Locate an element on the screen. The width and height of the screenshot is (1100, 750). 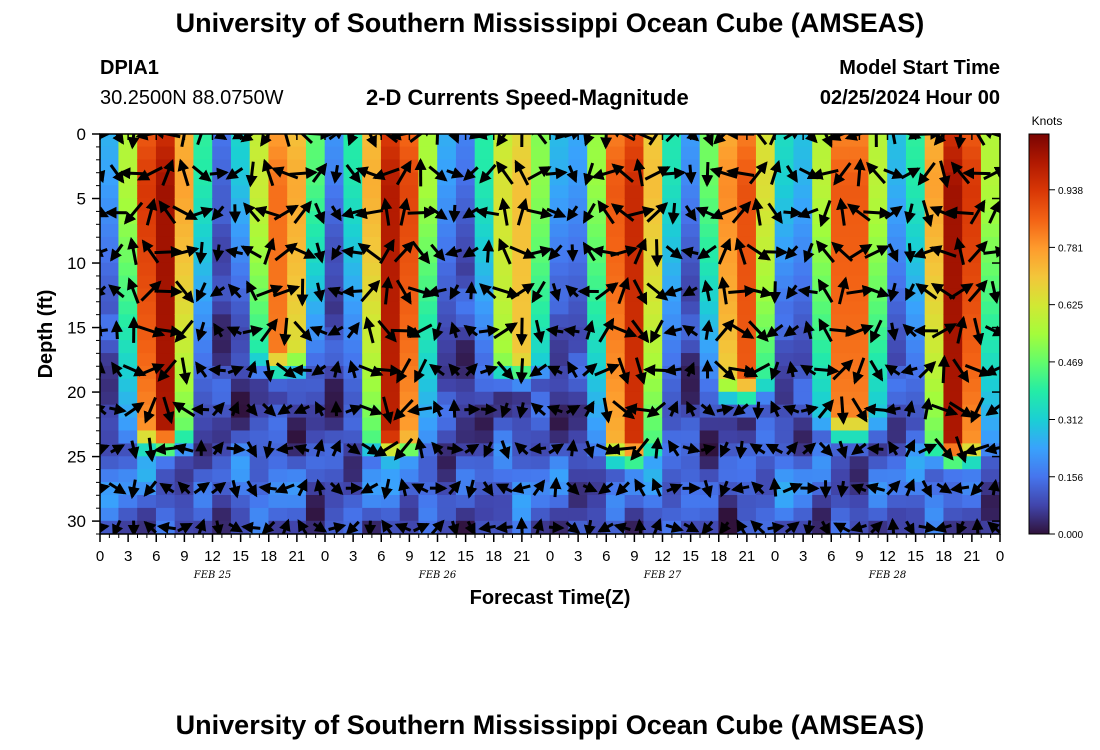
x-tick-label: 9 is located at coordinates (184, 556).